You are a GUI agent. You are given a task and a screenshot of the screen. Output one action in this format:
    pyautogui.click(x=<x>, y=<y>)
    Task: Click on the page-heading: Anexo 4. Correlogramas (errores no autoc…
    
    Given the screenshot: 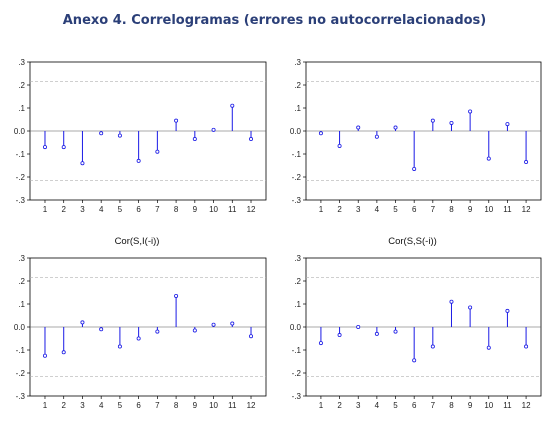 What is the action you would take?
    pyautogui.click(x=274, y=20)
    